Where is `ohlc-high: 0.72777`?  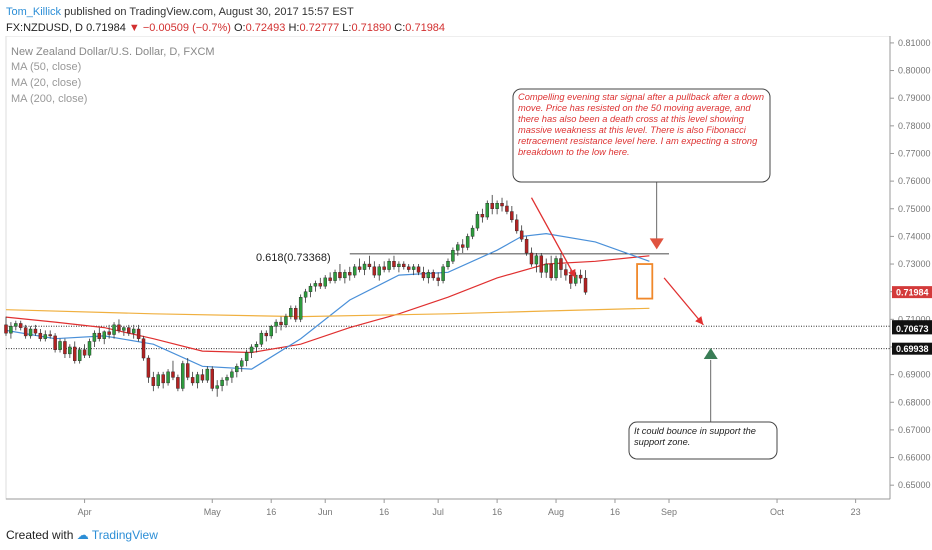
ohlc-high: 0.72777 is located at coordinates (319, 28).